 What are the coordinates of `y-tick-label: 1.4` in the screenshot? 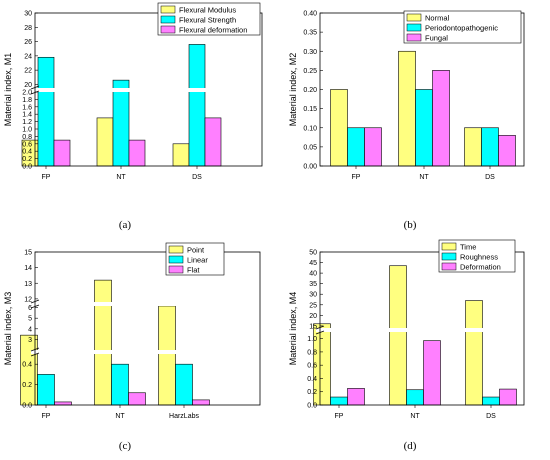 It's located at (27, 115).